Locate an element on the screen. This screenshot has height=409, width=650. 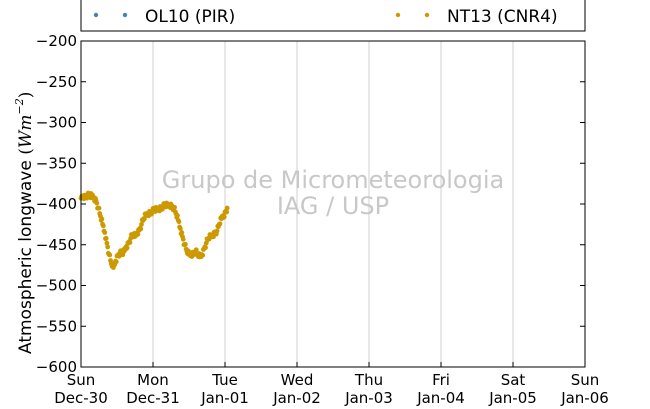
y-tick-label: −350 is located at coordinates (56, 163).